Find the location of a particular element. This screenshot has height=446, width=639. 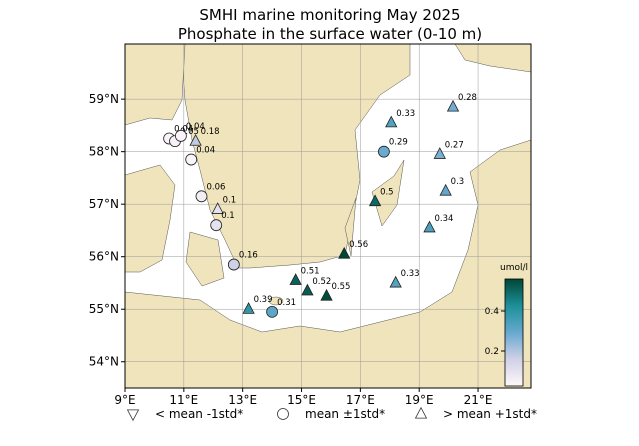

y-tick-label: 57°N is located at coordinates (104, 204).